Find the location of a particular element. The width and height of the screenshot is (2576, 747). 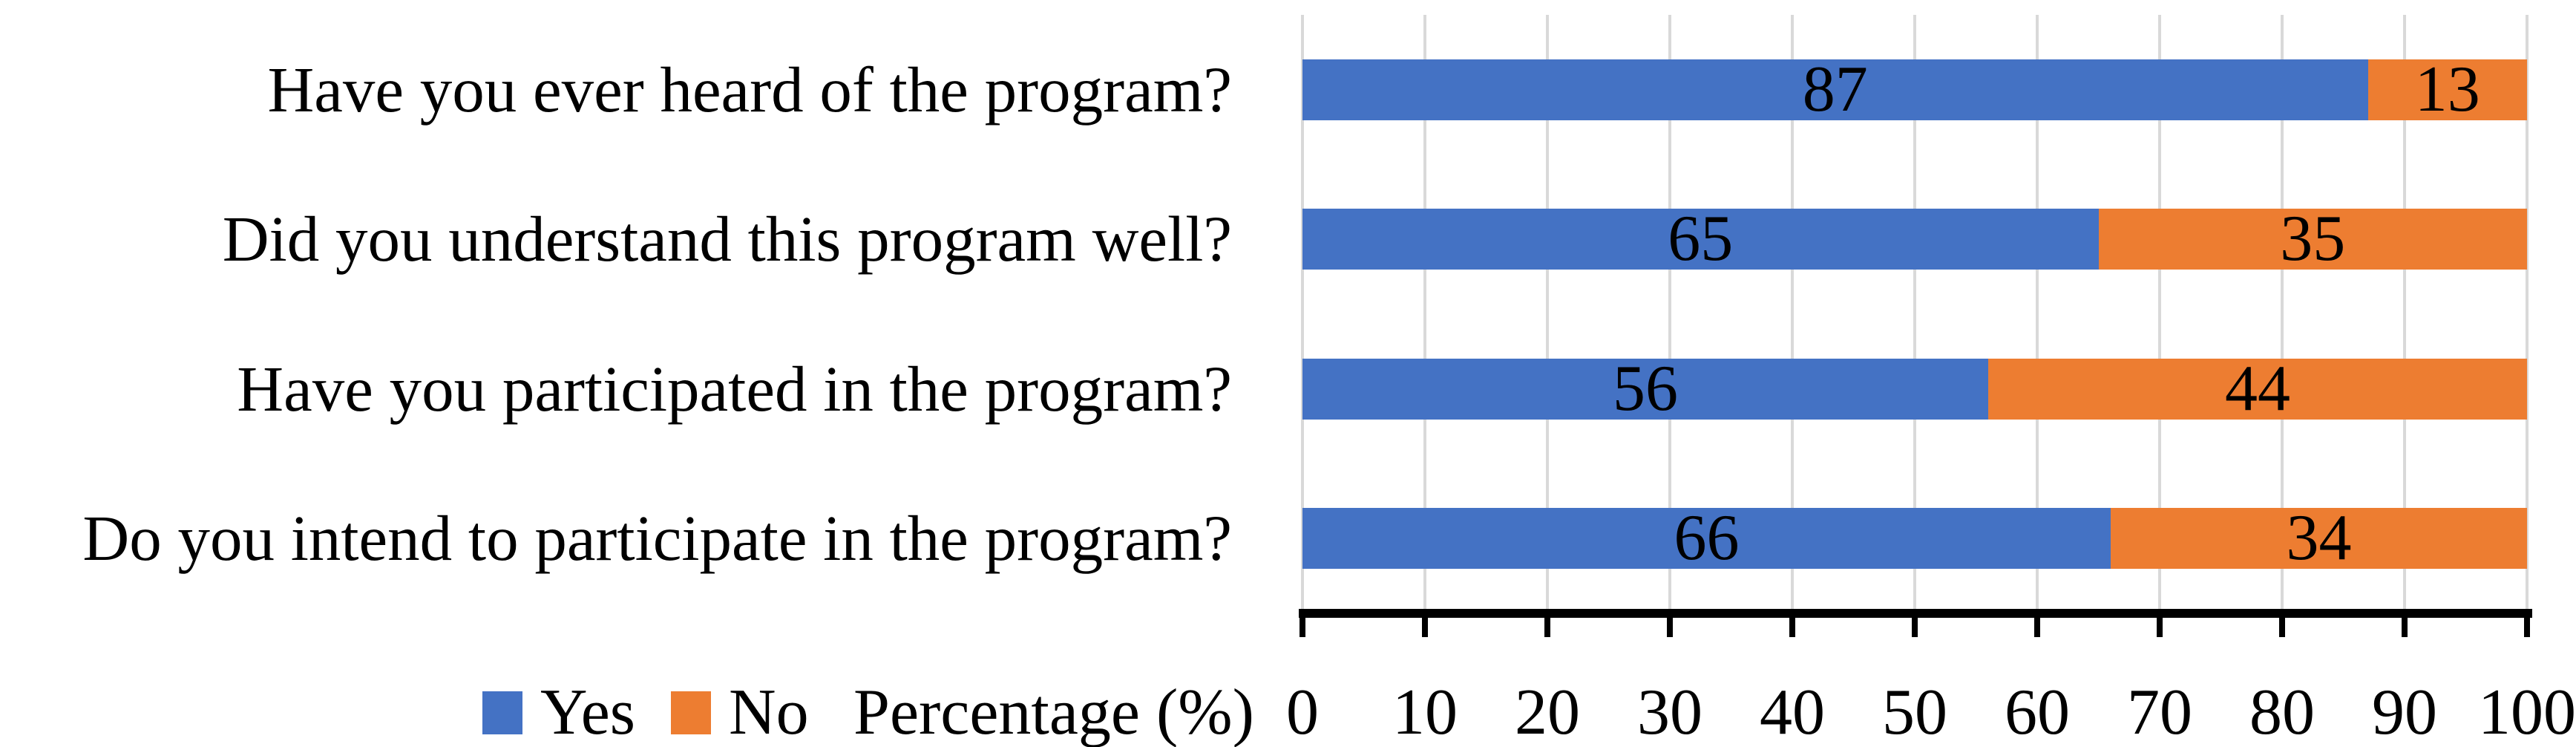

tick-label-40: 40 is located at coordinates (1793, 711).